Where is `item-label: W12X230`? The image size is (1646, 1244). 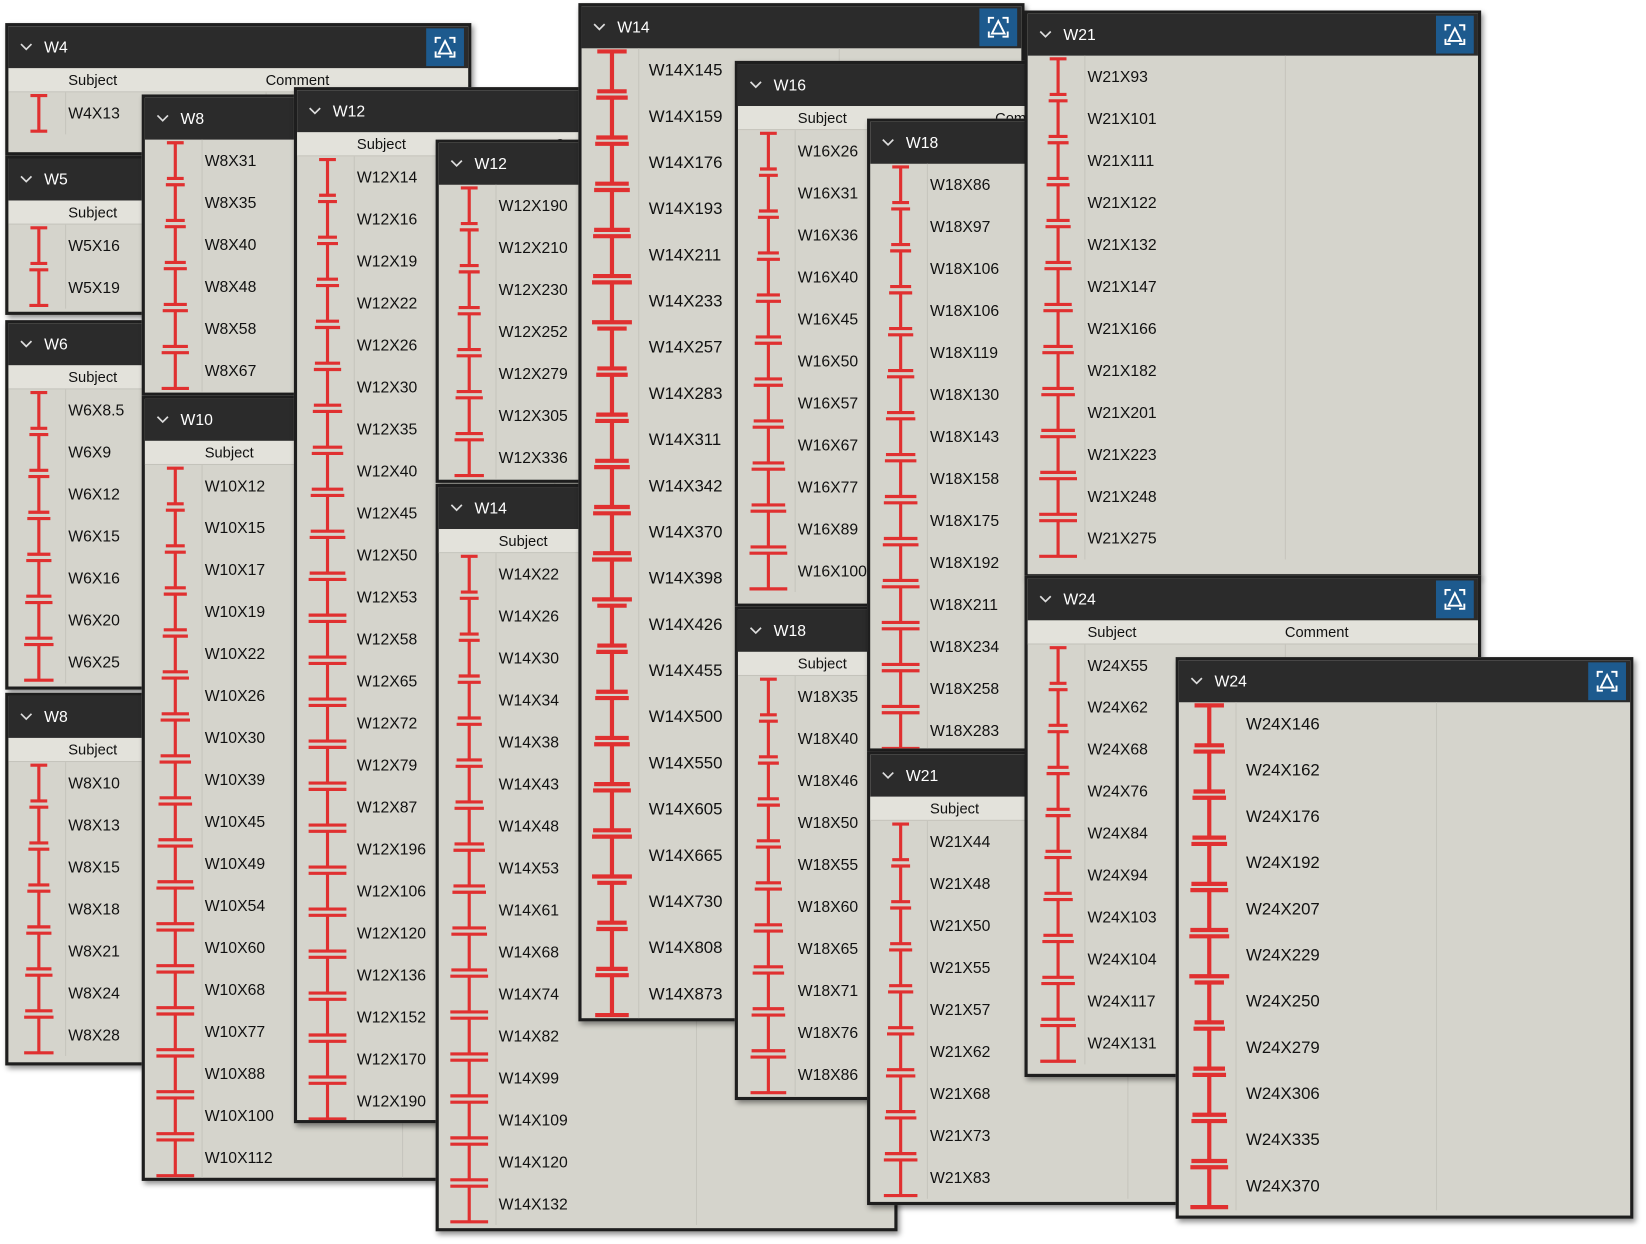 item-label: W12X230 is located at coordinates (533, 289).